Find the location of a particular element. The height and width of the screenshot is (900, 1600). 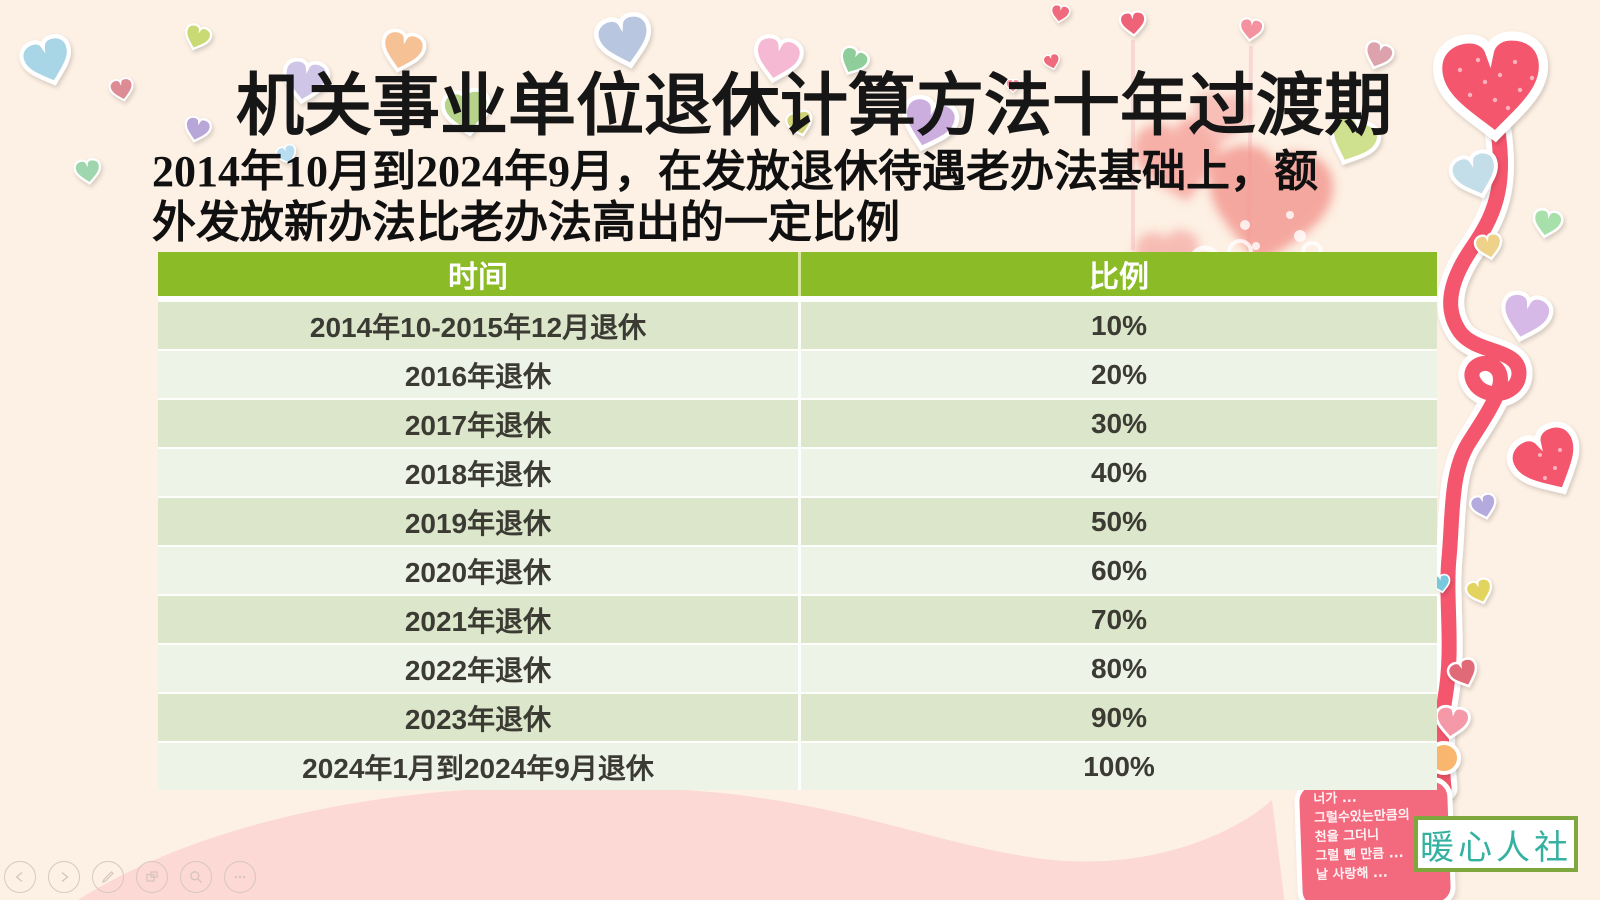

pen-icon is located at coordinates (107, 877).